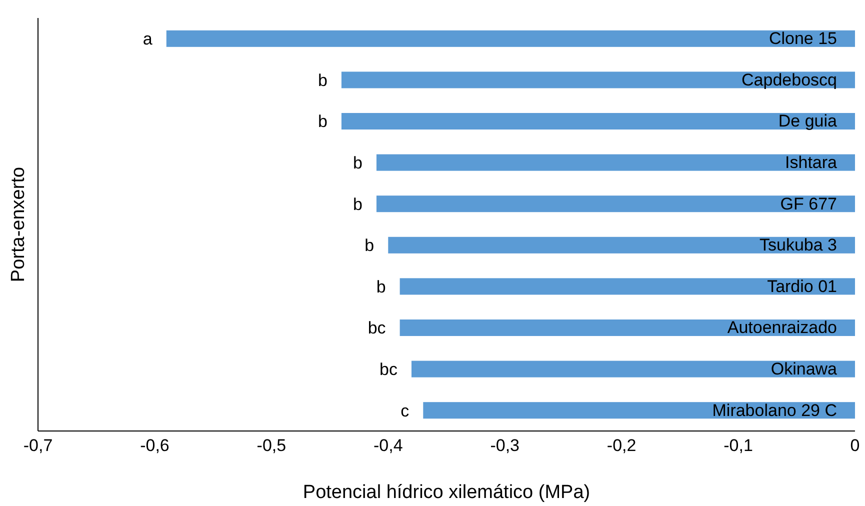  Describe the element at coordinates (811, 162) in the screenshot. I see `y-tick-label: Ishtara` at that location.